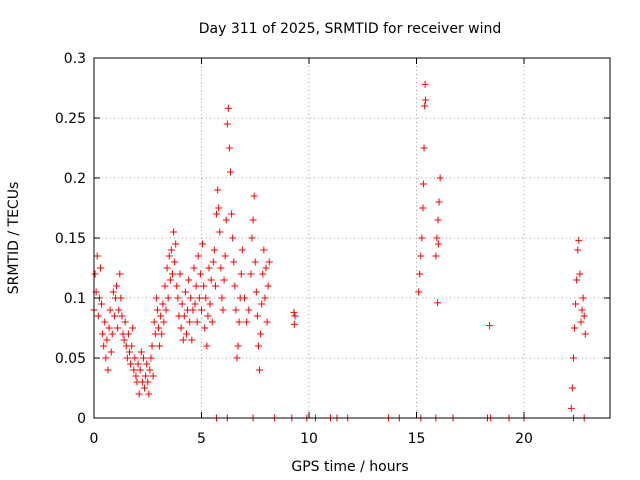  What do you see at coordinates (417, 439) in the screenshot?
I see `x-tick-label: 15` at bounding box center [417, 439].